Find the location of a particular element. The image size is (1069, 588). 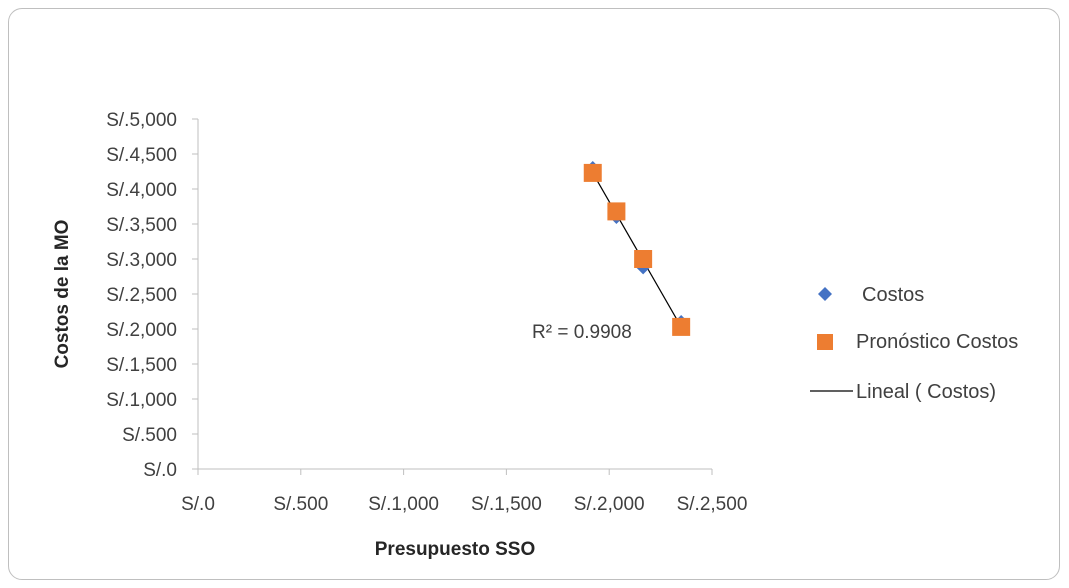

y-tick-label: S/.3,500 is located at coordinates (141, 225).